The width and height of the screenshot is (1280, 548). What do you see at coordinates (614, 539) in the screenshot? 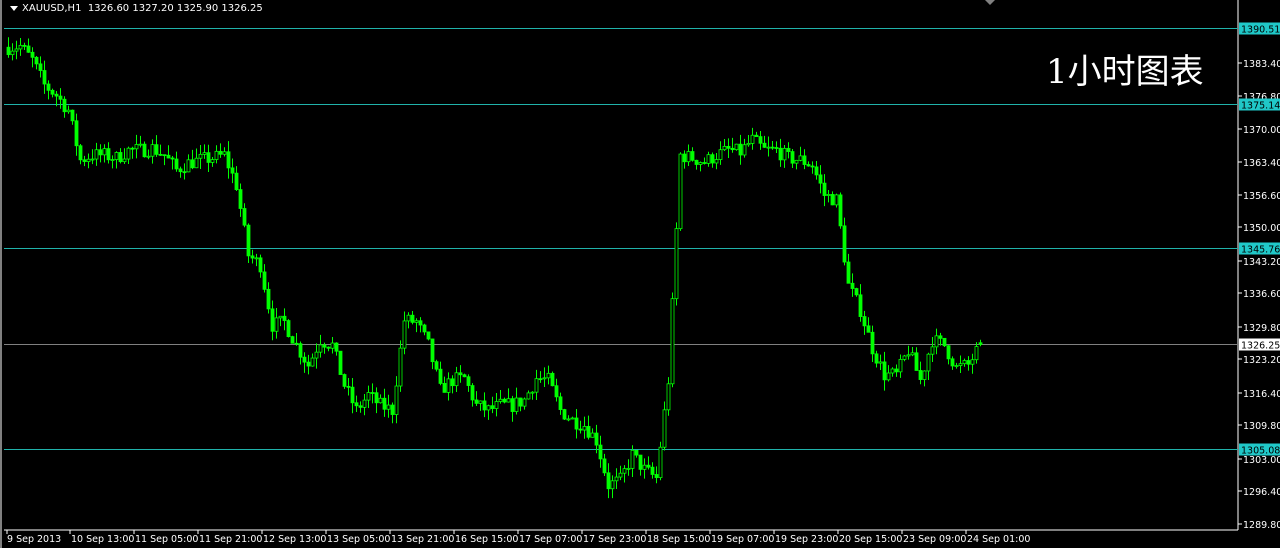
I see `time-tick-label: 17 Sep 23:00` at bounding box center [614, 539].